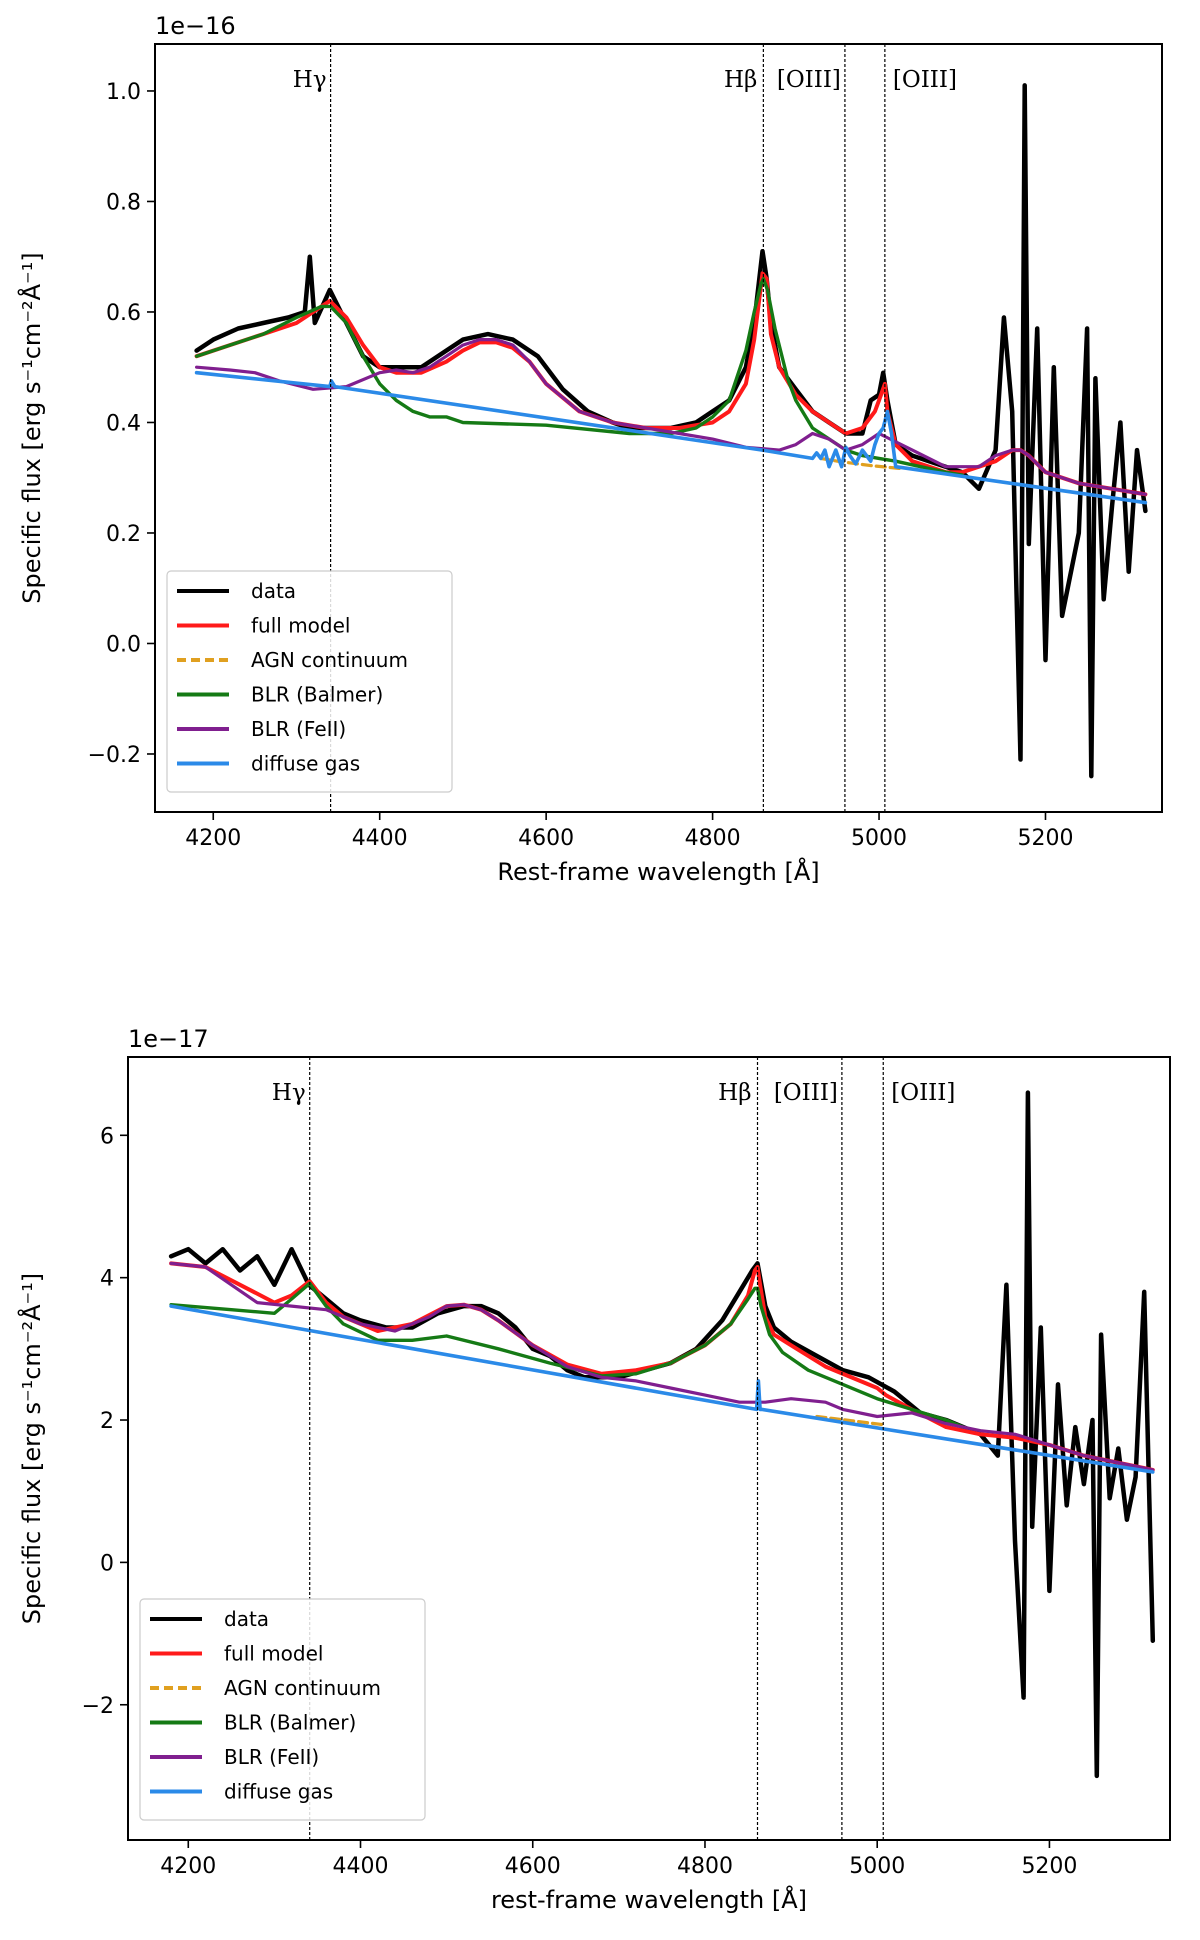  Describe the element at coordinates (649, 1899) in the screenshot. I see `x-axis-label: rest-frame wavelength [Å]` at that location.